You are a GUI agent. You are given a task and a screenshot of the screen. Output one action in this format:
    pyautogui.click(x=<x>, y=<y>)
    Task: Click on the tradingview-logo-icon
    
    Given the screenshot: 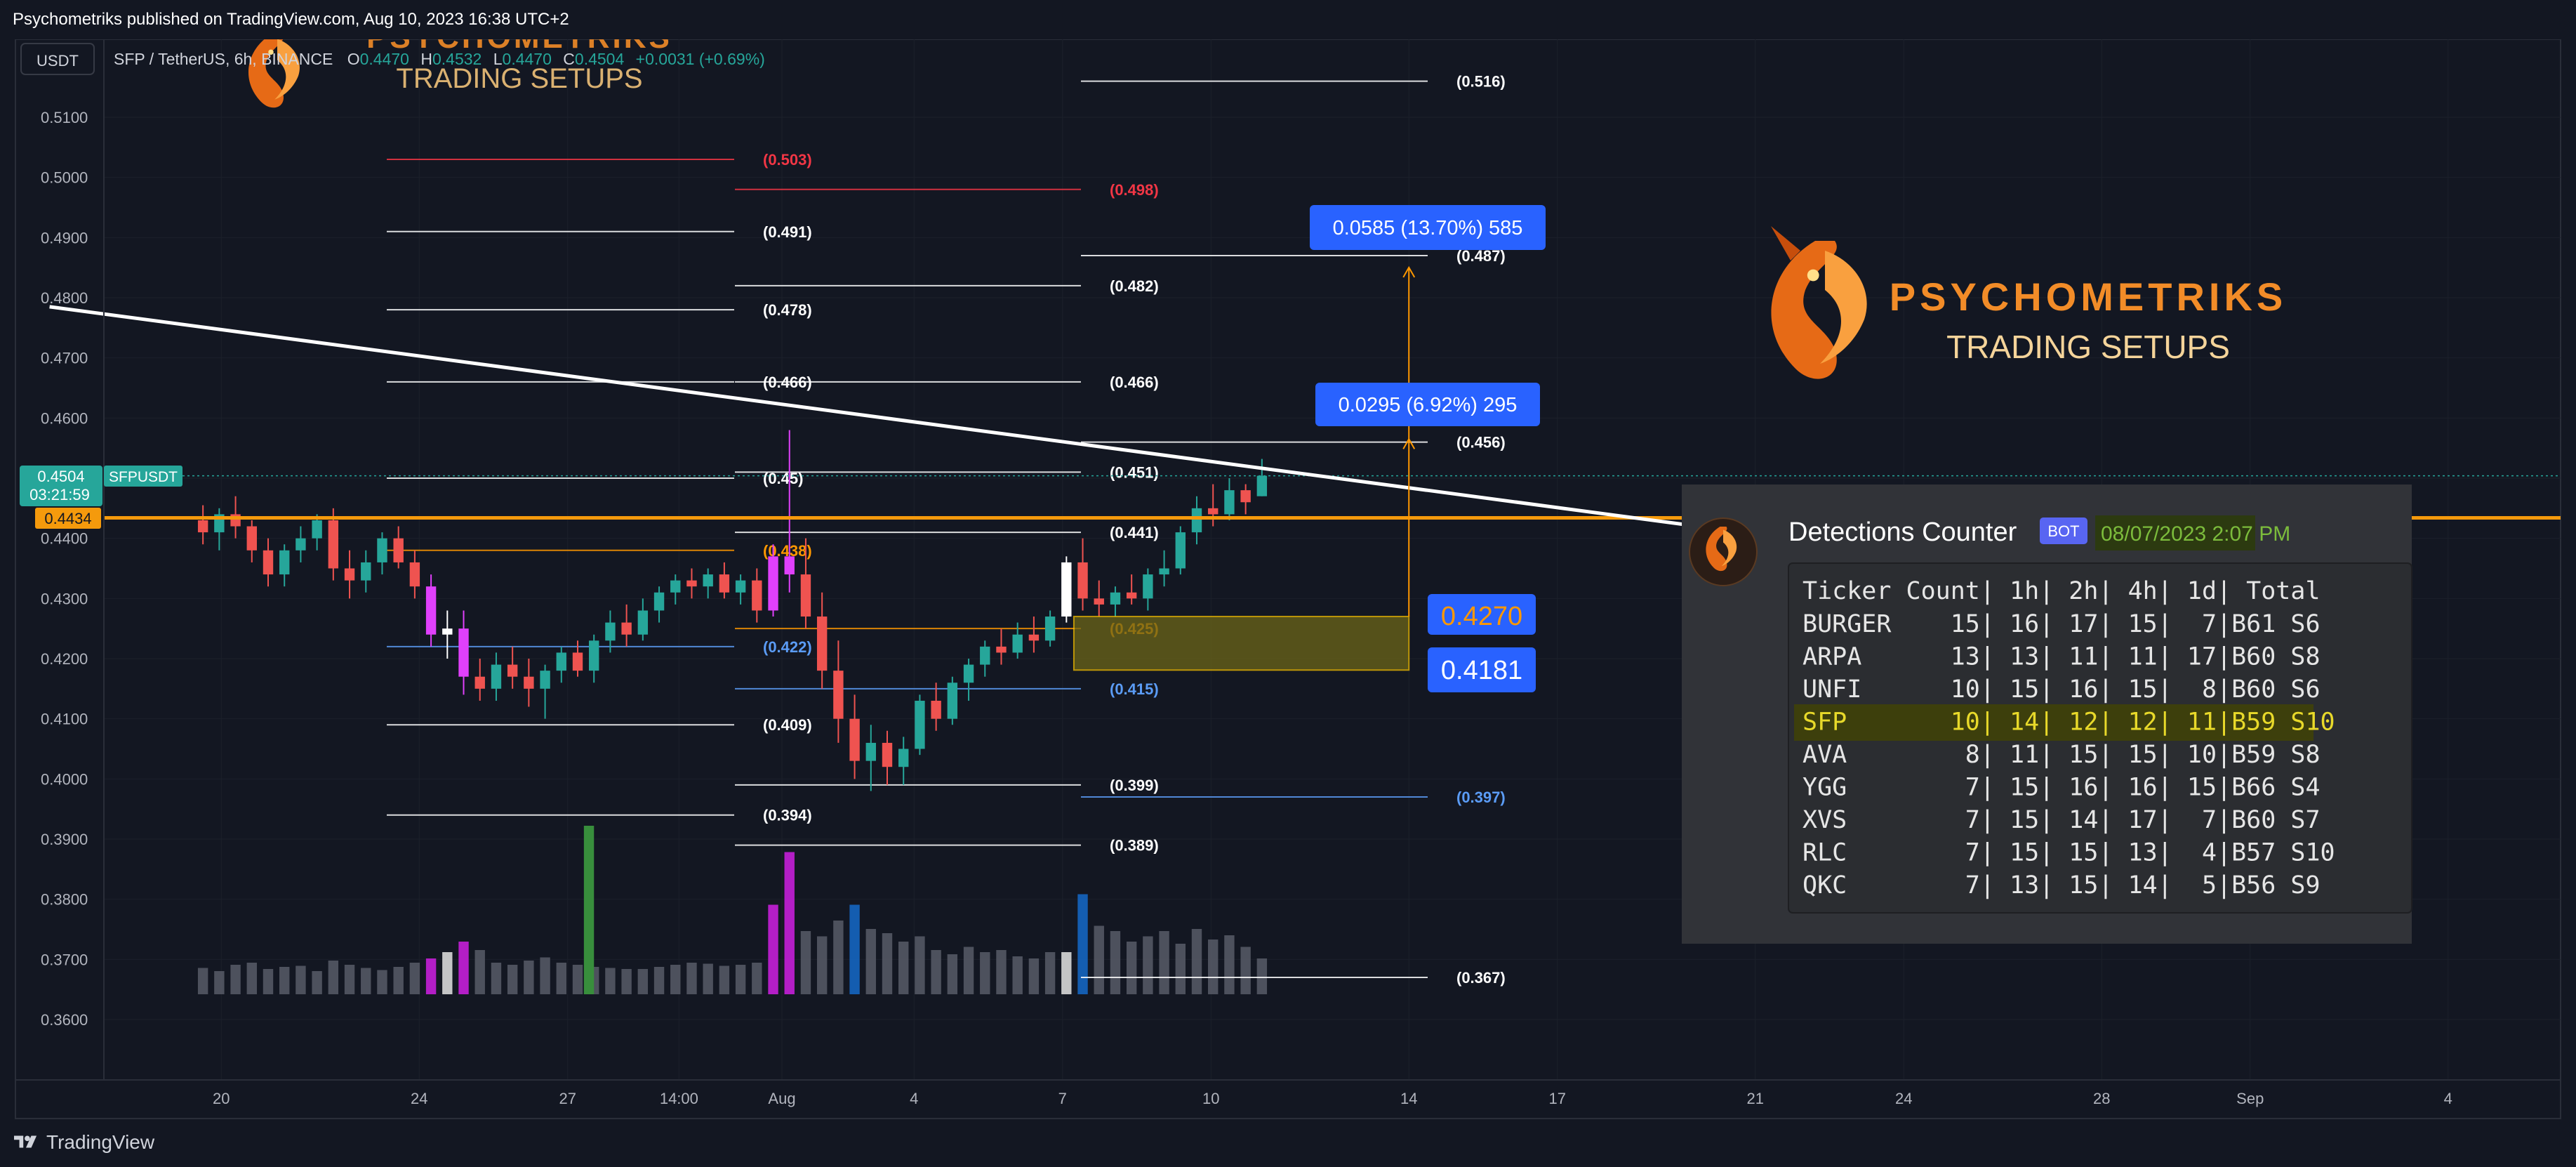 What is the action you would take?
    pyautogui.click(x=26, y=1141)
    